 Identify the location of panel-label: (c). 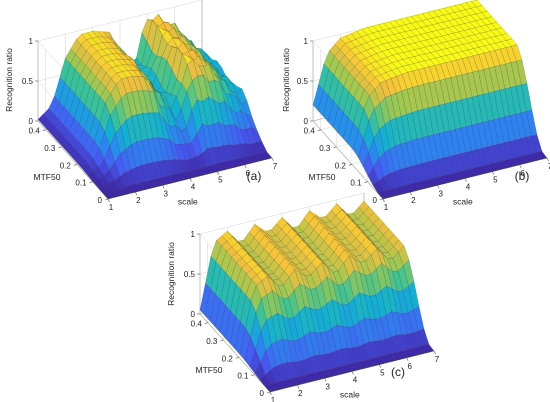
(398, 372).